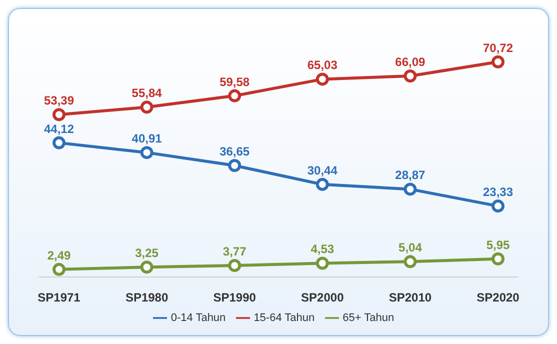 The width and height of the screenshot is (557, 344). Describe the element at coordinates (322, 65) in the screenshot. I see `data-label: 65,03` at that location.